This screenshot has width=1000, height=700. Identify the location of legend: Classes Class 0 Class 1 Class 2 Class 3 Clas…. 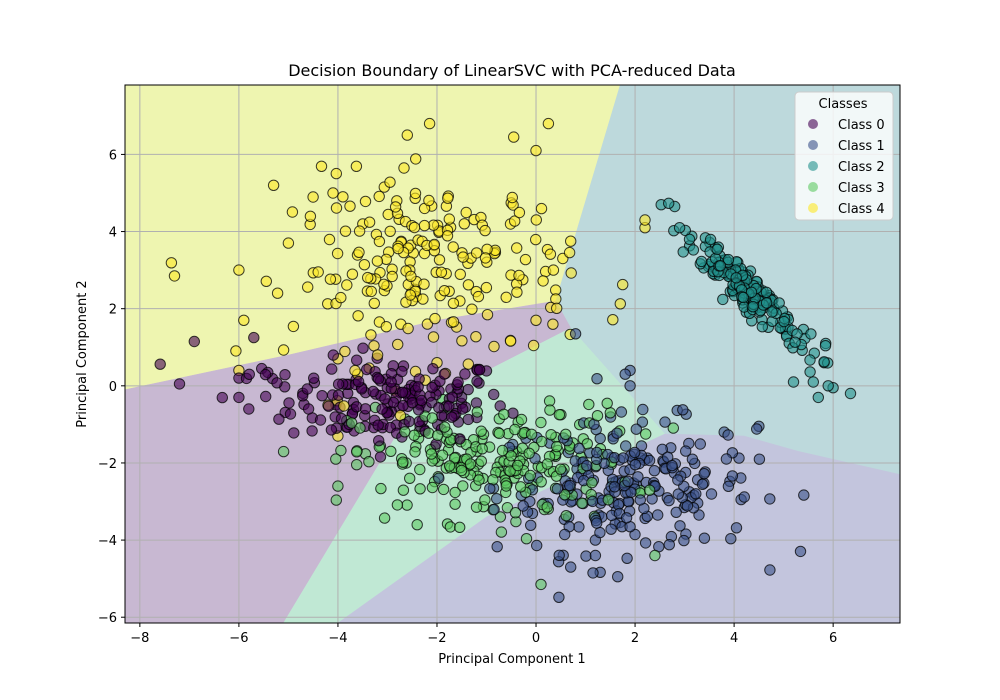
(844, 156).